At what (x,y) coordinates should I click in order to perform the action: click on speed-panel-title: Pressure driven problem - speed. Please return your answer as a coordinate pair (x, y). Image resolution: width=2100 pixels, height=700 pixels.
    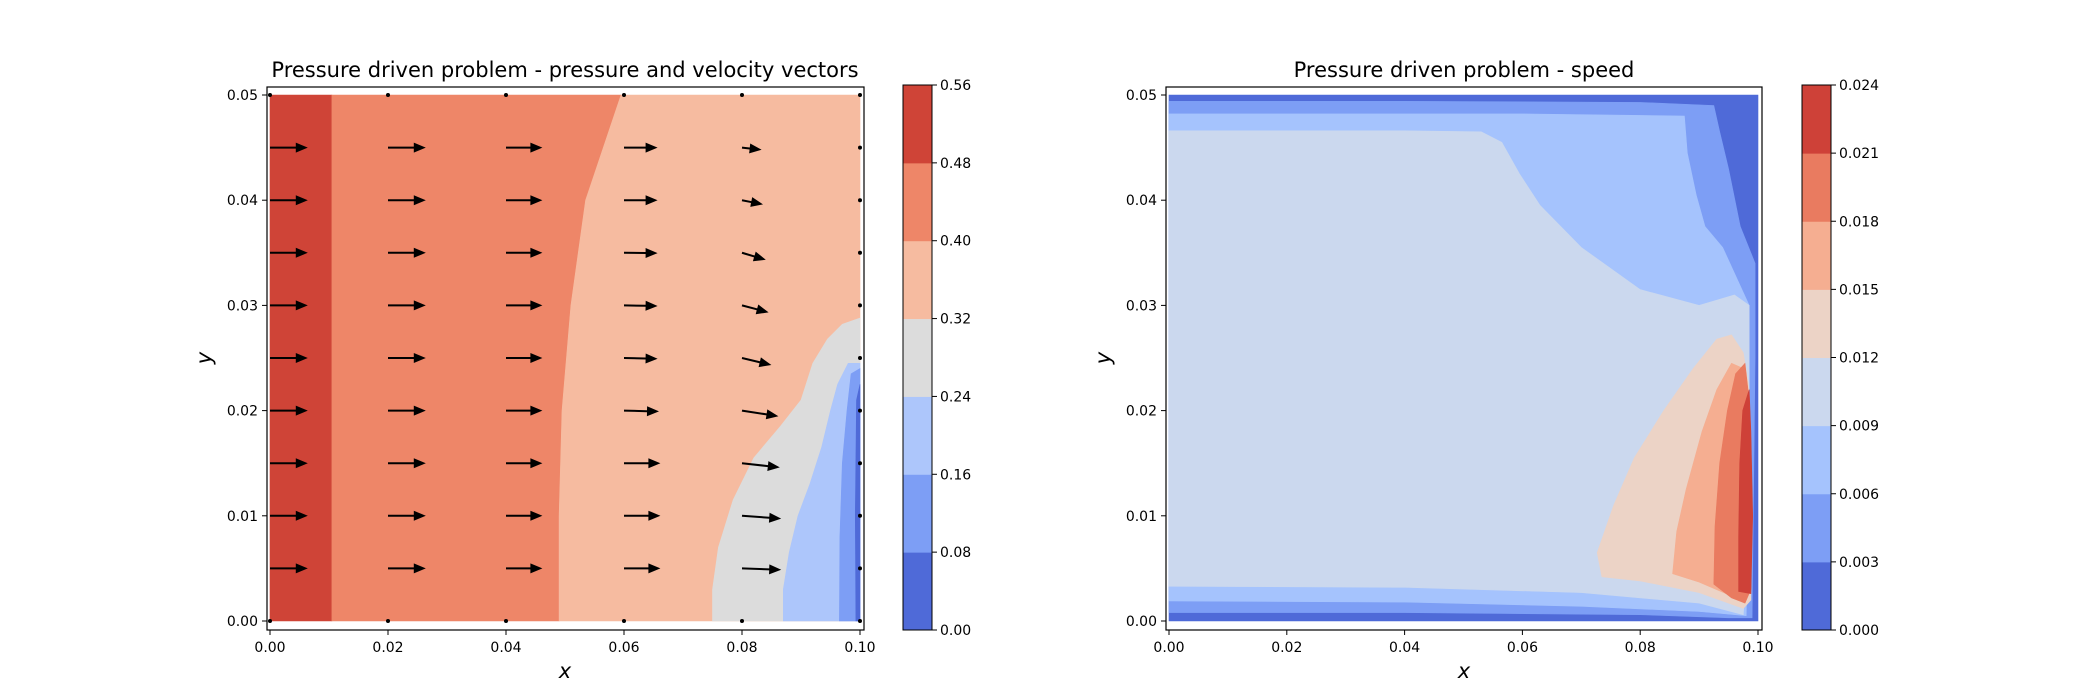
    Looking at the image, I should click on (1464, 70).